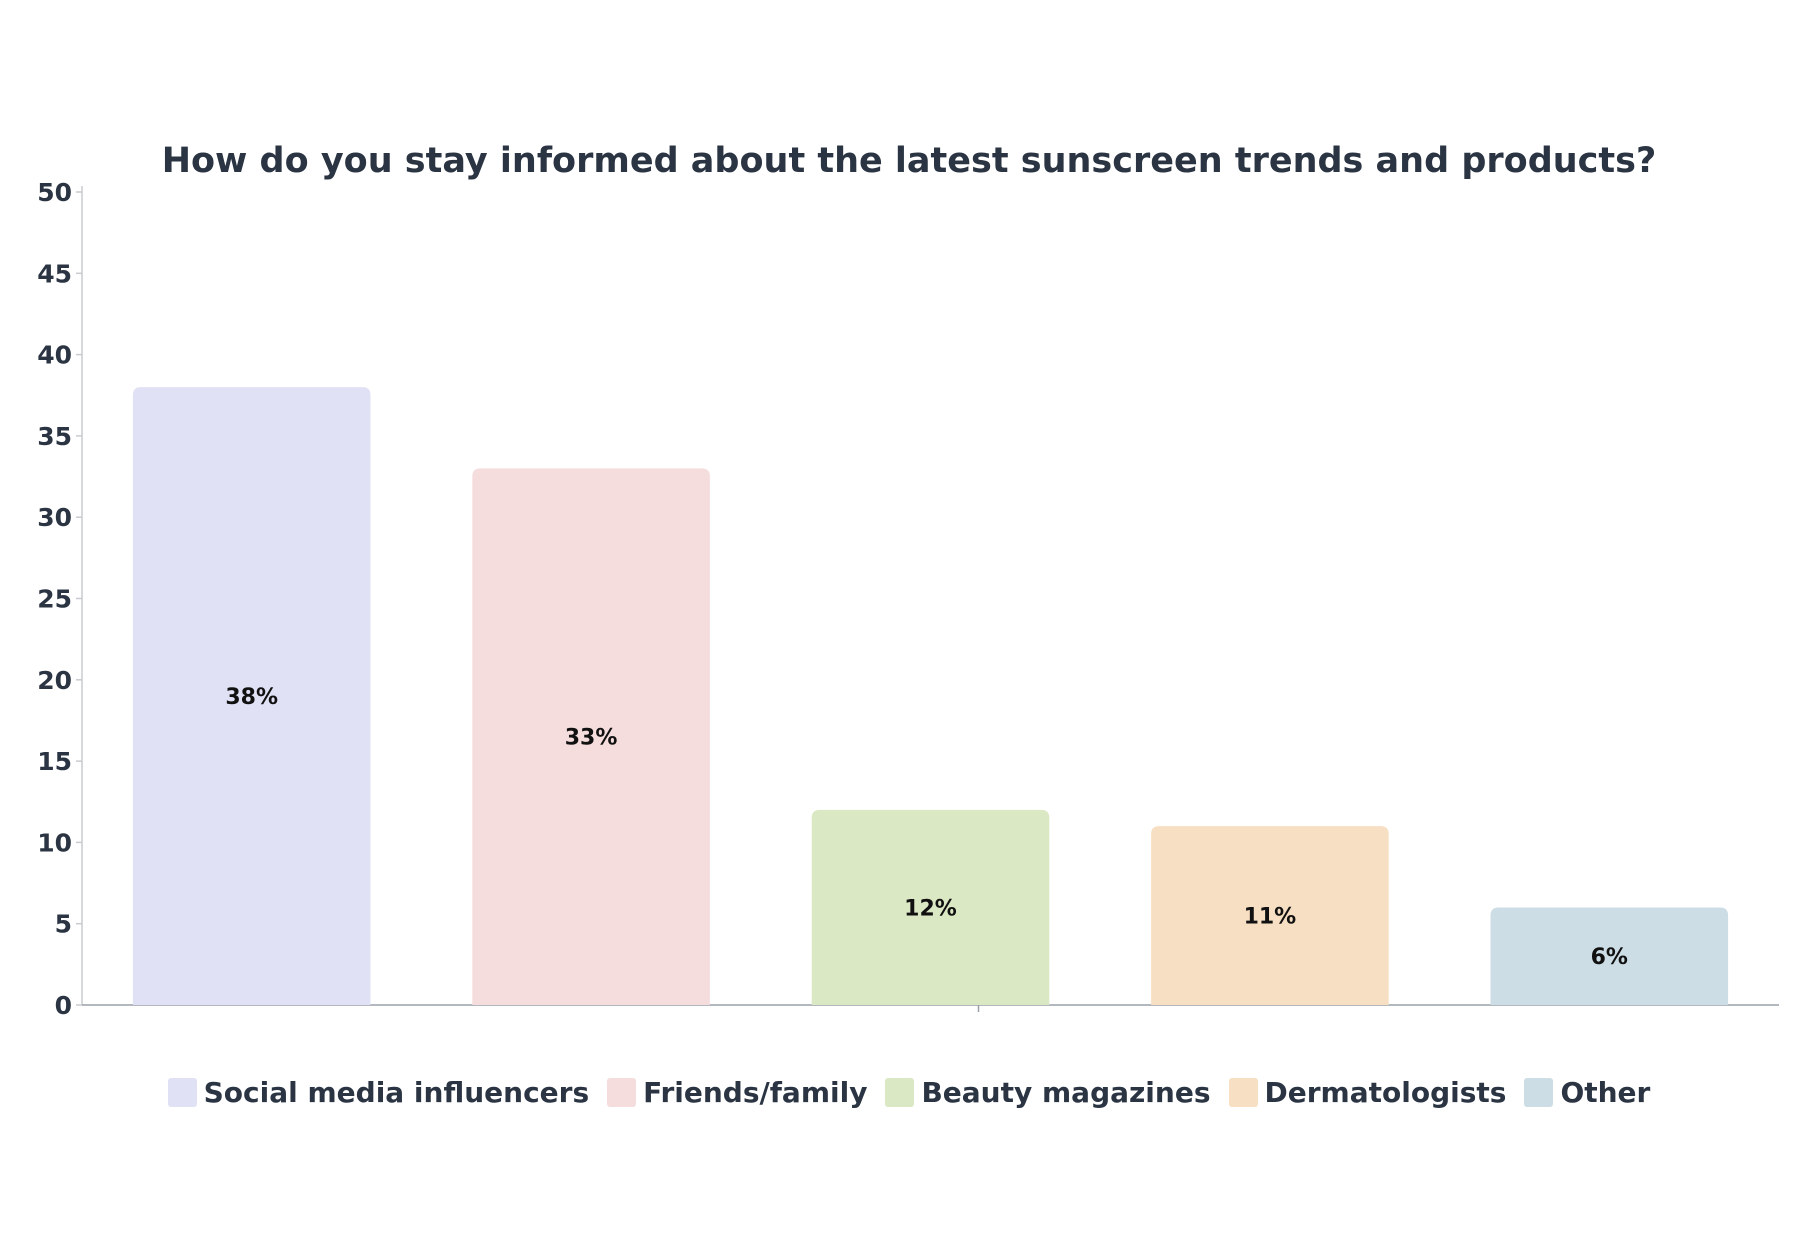  I want to click on y-tick-label: 25, so click(54, 599).